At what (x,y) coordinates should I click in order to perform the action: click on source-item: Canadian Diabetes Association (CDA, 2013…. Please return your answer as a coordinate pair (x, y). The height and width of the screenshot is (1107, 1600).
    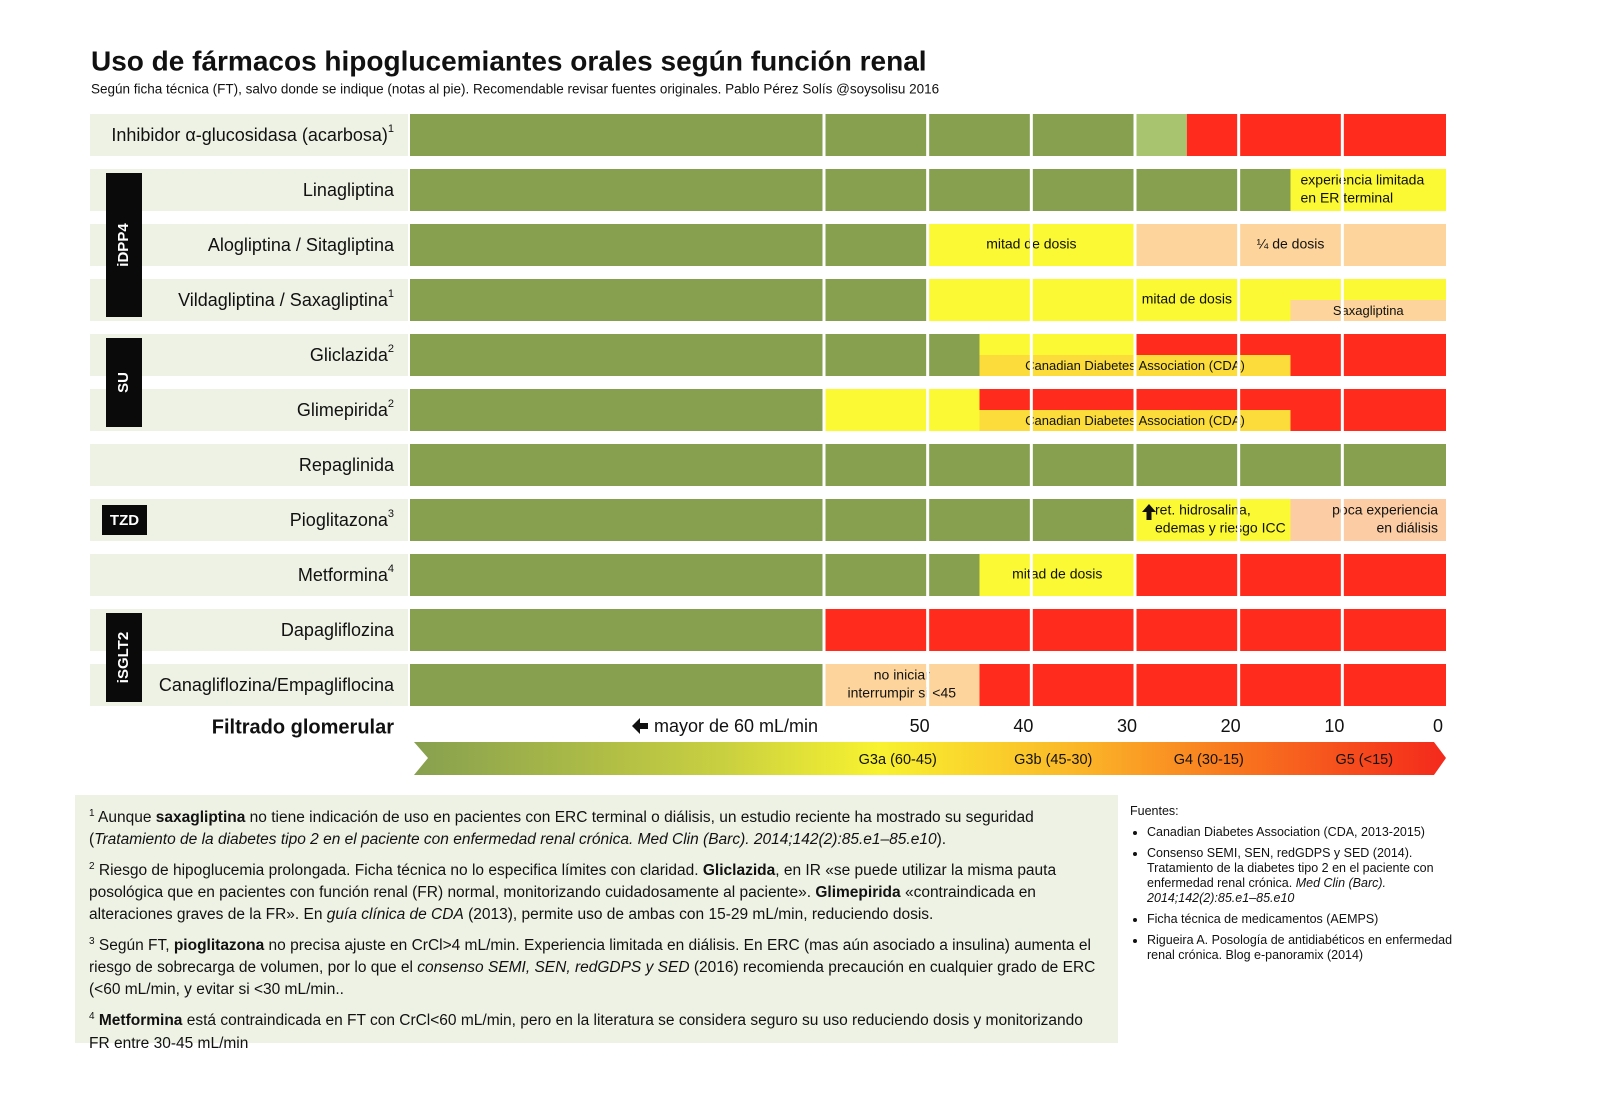
    Looking at the image, I should click on (1303, 832).